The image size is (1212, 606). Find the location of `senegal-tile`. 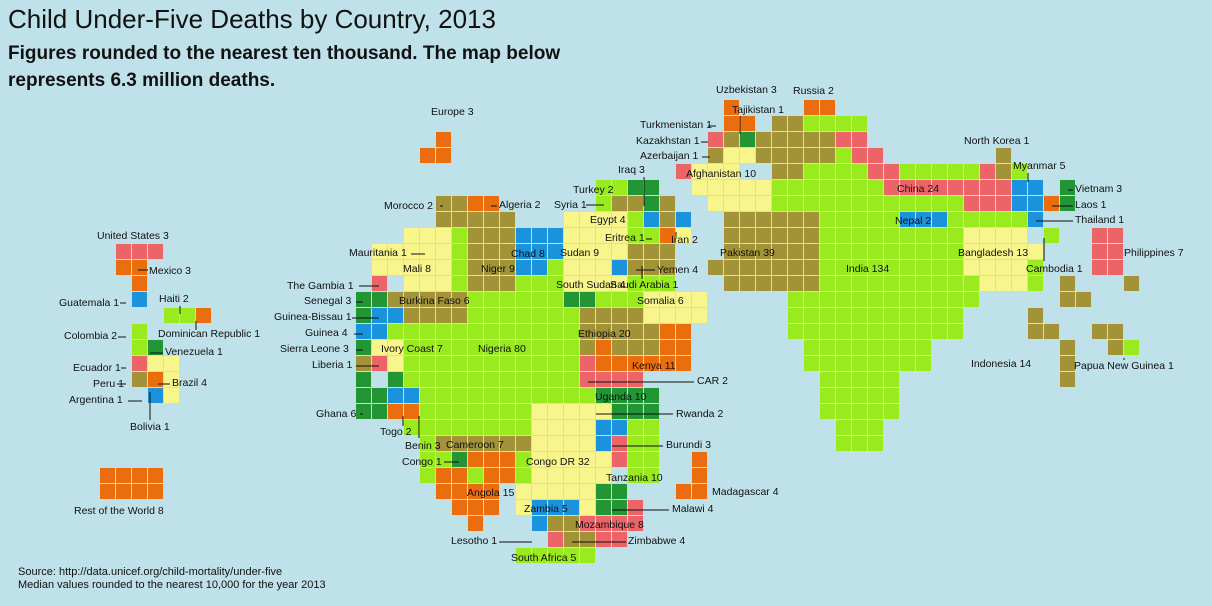

senegal-tile is located at coordinates (363, 315).